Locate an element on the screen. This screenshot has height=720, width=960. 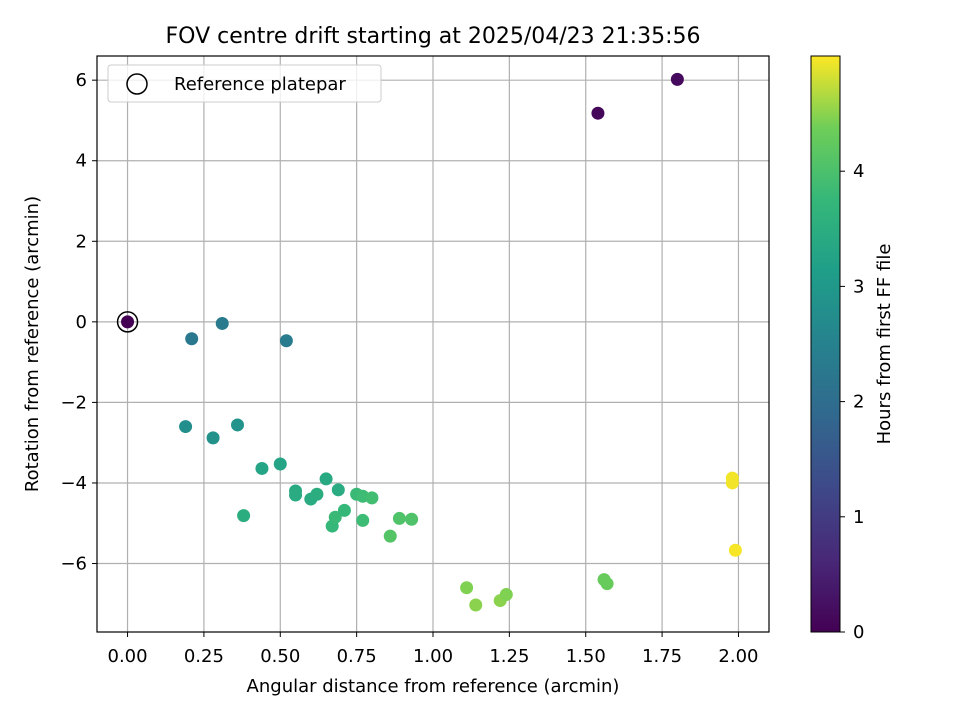
x-tick-label: 1.00 is located at coordinates (433, 656).